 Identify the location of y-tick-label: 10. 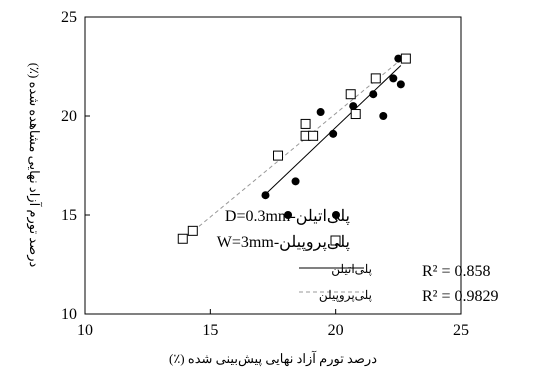
(69, 314).